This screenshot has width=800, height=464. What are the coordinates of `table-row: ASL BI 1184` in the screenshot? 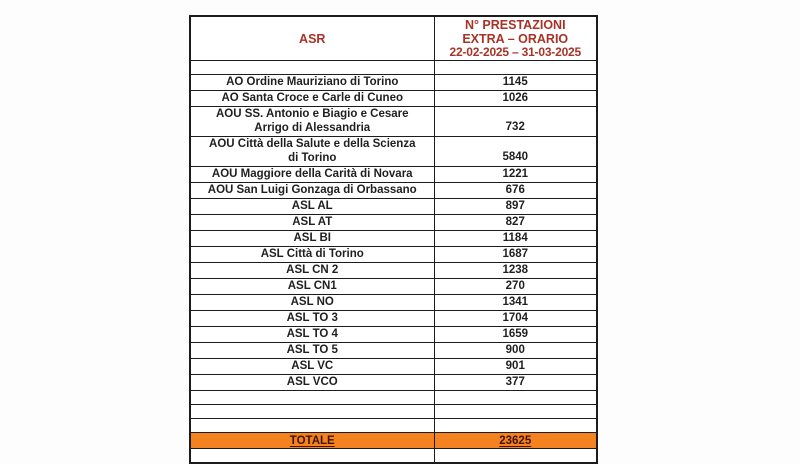 It's located at (393, 238).